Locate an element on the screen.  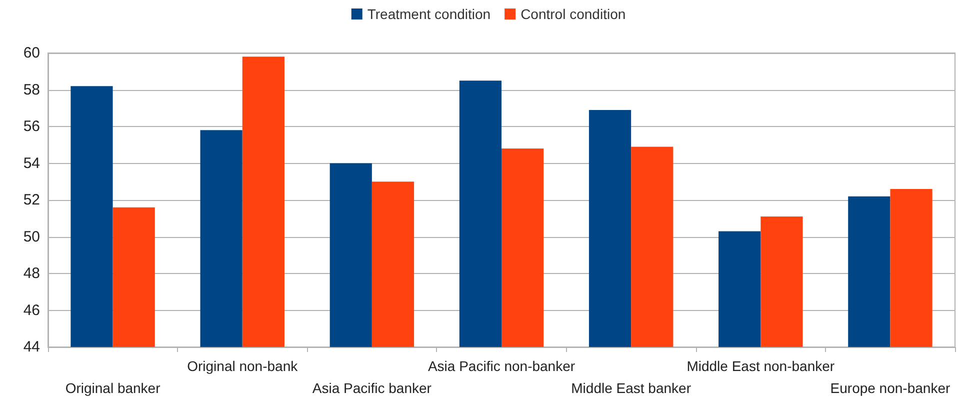
y-tick-label: 44 is located at coordinates (31, 347).